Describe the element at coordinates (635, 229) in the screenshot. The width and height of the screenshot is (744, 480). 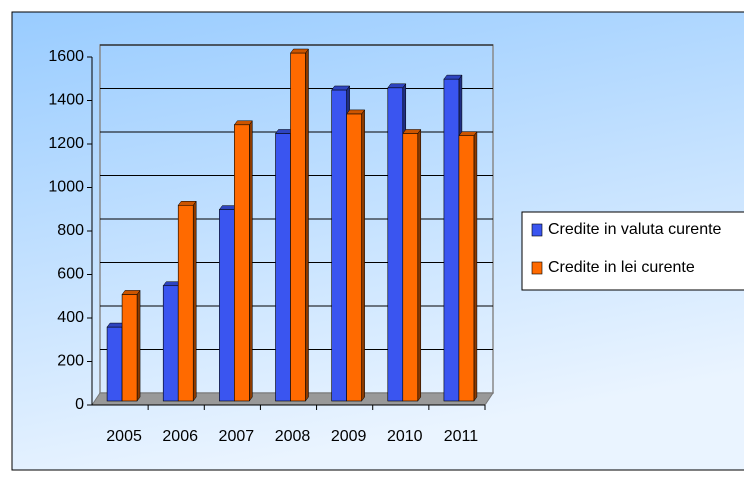
I see `legend-label: Credite in valuta curente` at that location.